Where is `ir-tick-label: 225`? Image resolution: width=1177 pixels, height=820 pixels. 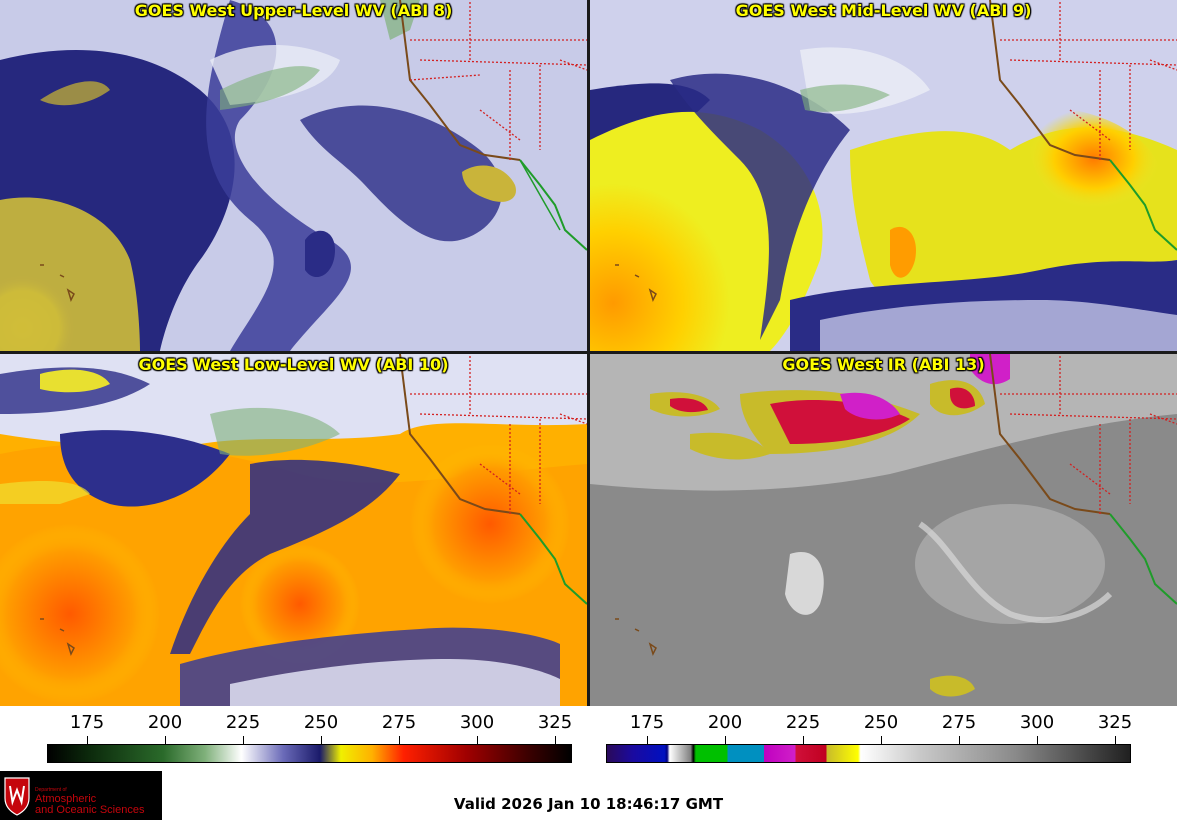
ir-tick-label: 225 is located at coordinates (803, 722).